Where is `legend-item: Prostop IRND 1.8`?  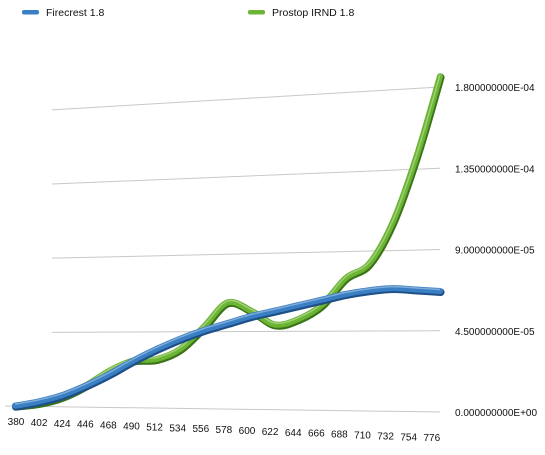 legend-item: Prostop IRND 1.8 is located at coordinates (301, 13).